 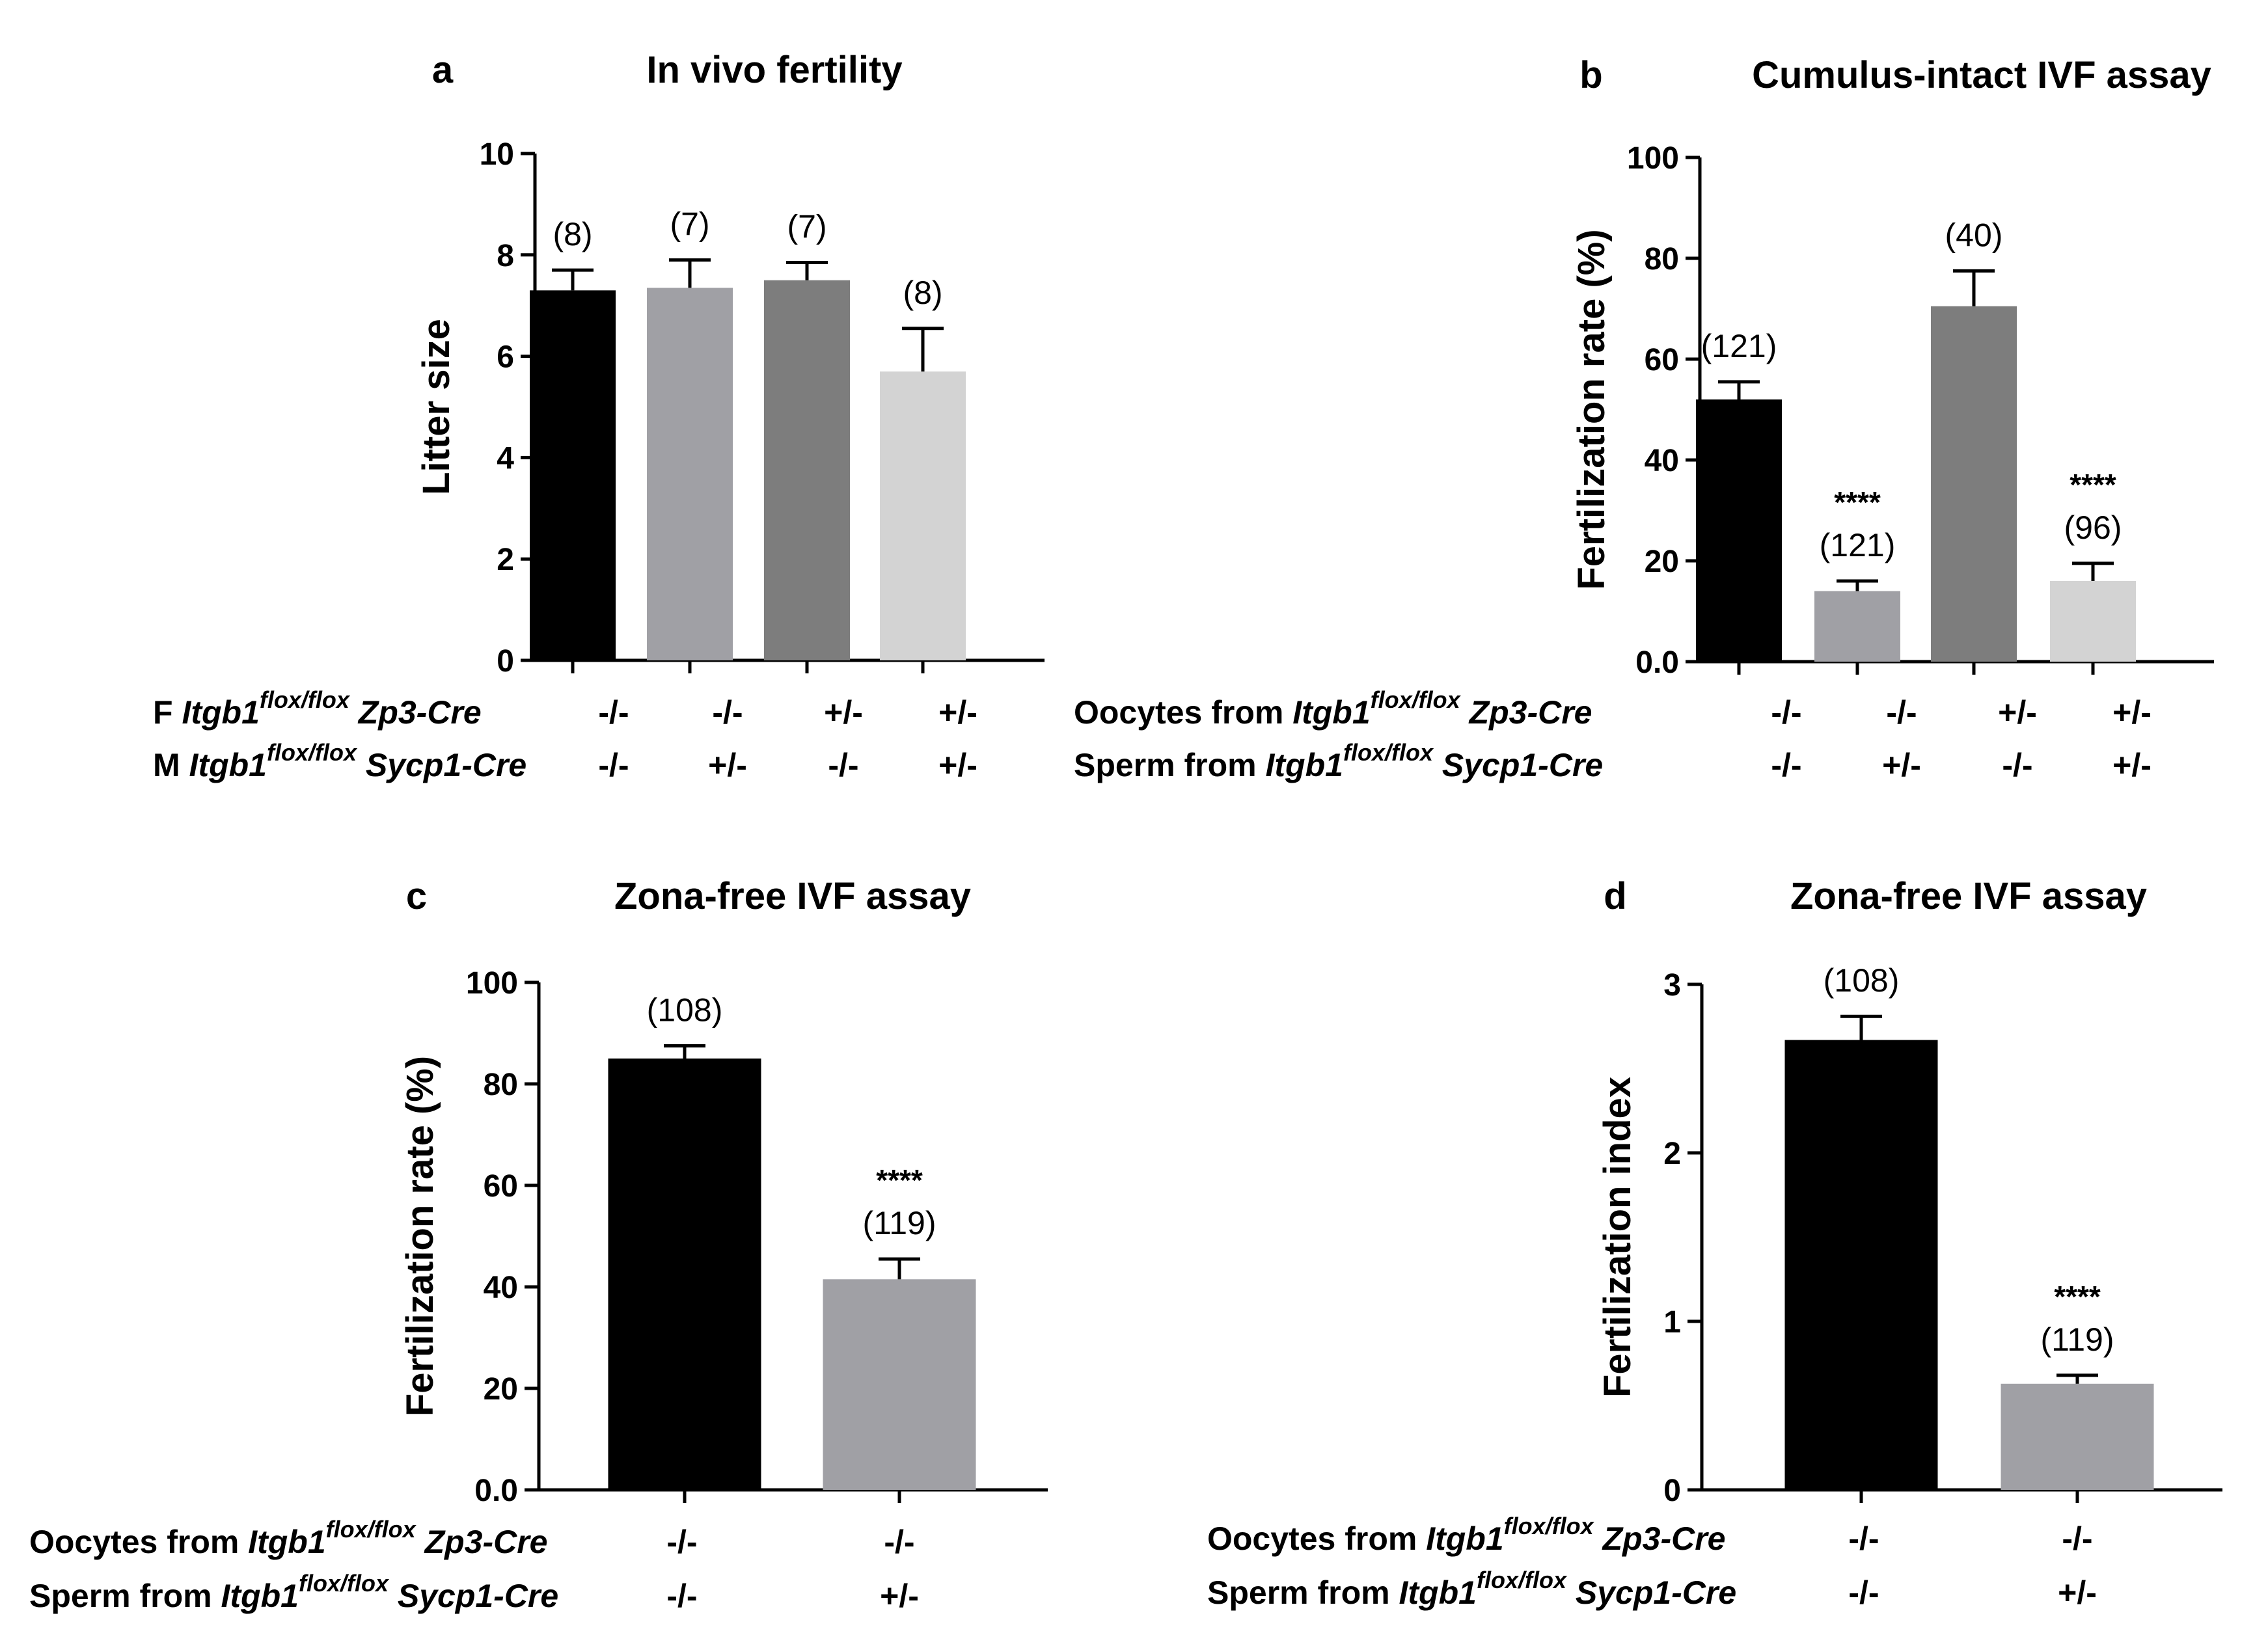 What do you see at coordinates (497, 154) in the screenshot?
I see `y-tick-label: 10` at bounding box center [497, 154].